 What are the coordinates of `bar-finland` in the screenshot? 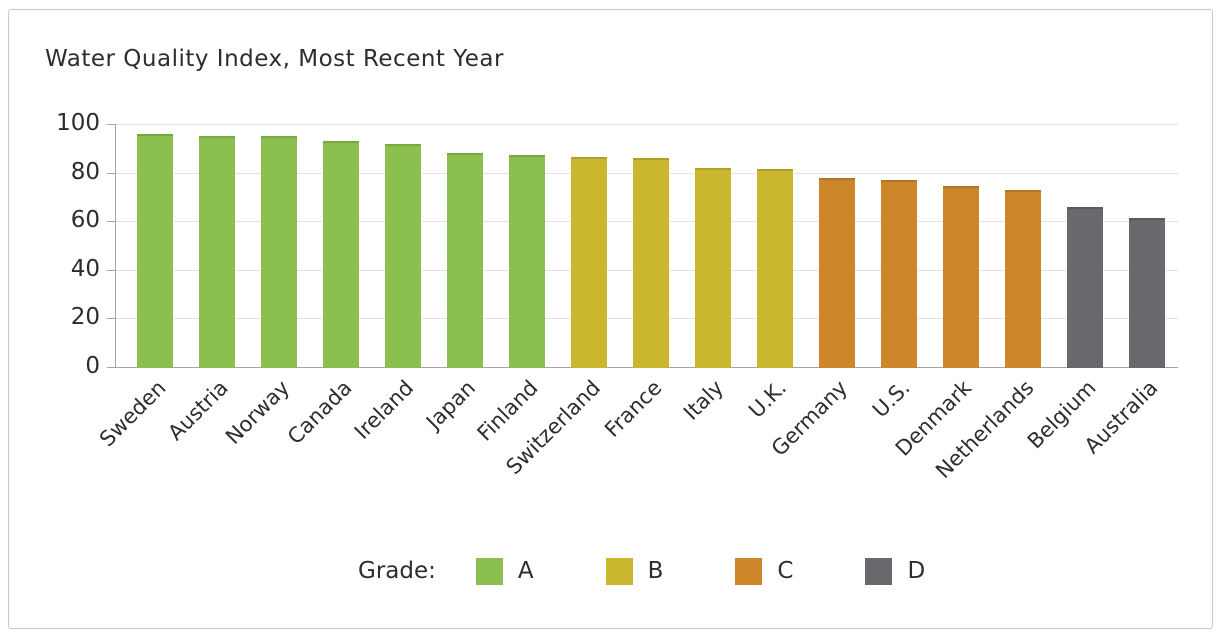 It's located at (527, 261).